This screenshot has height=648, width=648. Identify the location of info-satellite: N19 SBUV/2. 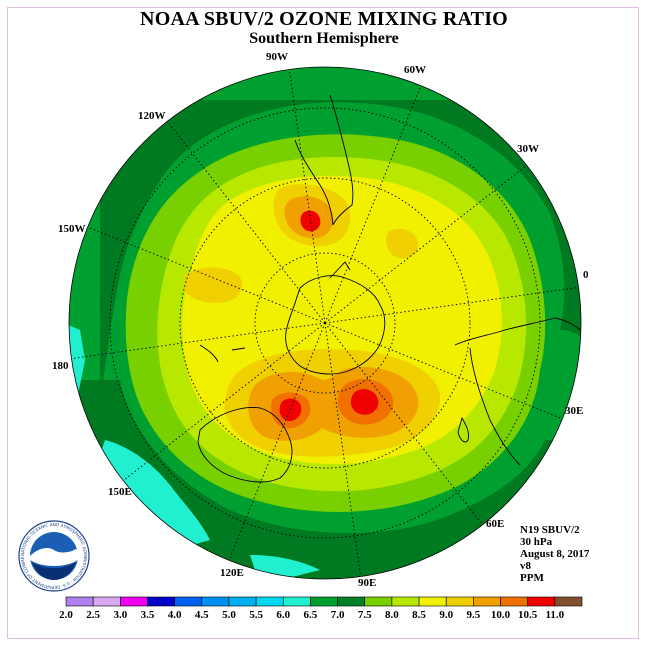
(550, 530).